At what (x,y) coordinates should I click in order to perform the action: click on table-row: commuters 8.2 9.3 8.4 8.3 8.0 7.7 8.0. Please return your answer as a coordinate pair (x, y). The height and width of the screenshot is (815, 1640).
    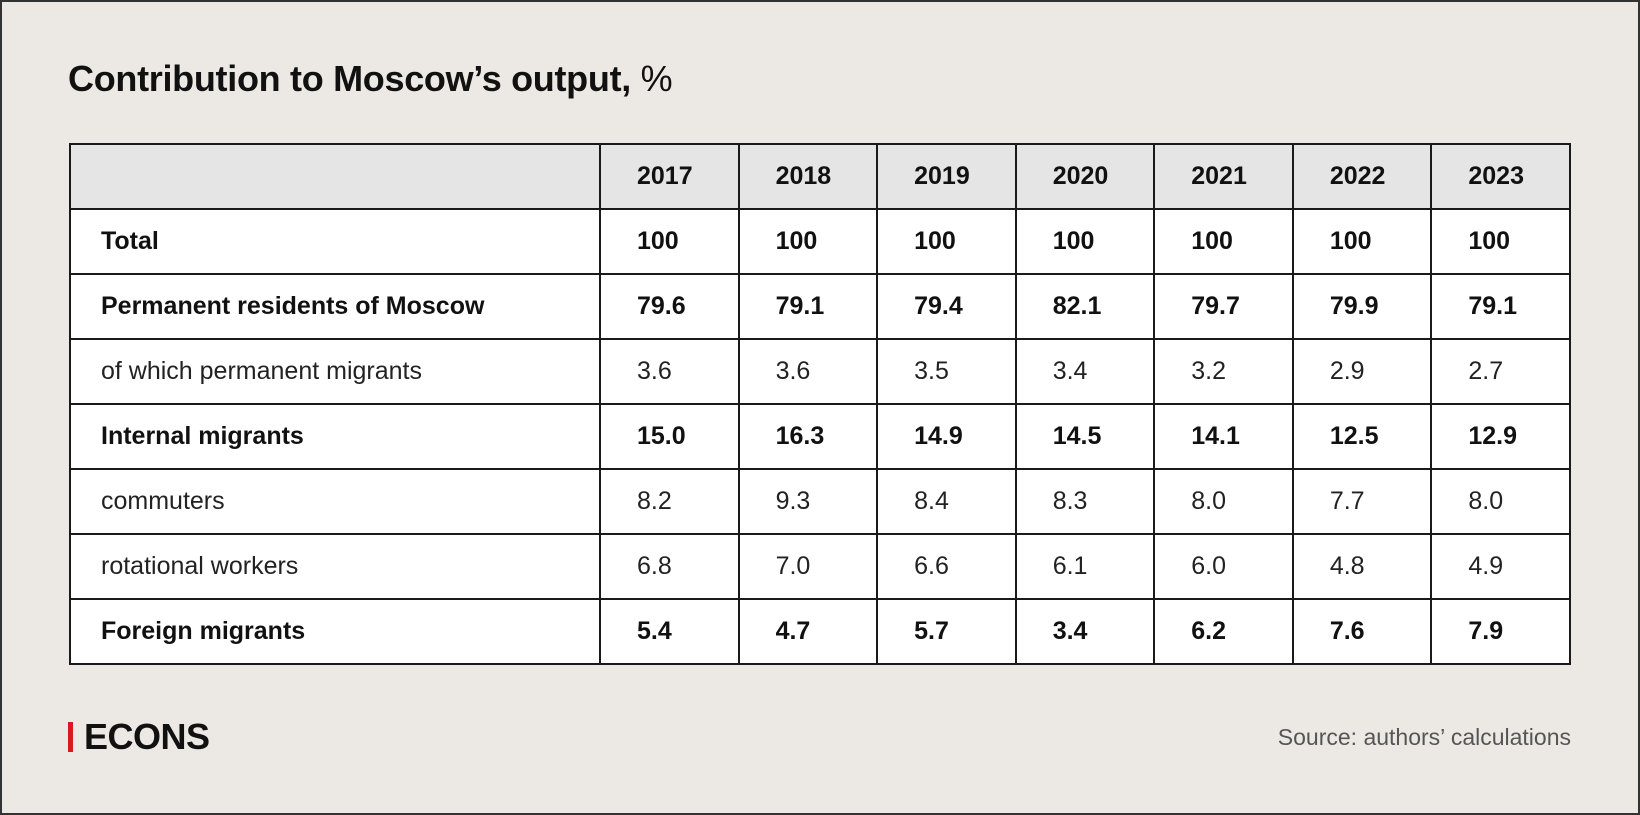
    Looking at the image, I should click on (820, 501).